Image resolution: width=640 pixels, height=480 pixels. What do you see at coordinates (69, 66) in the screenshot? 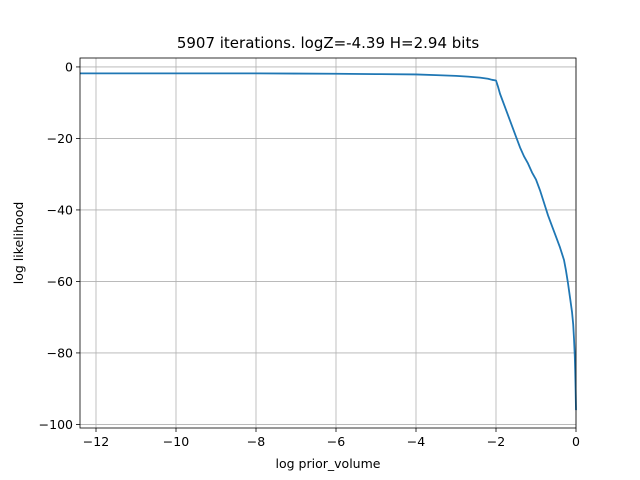
I see `y-tick-label: 0` at bounding box center [69, 66].